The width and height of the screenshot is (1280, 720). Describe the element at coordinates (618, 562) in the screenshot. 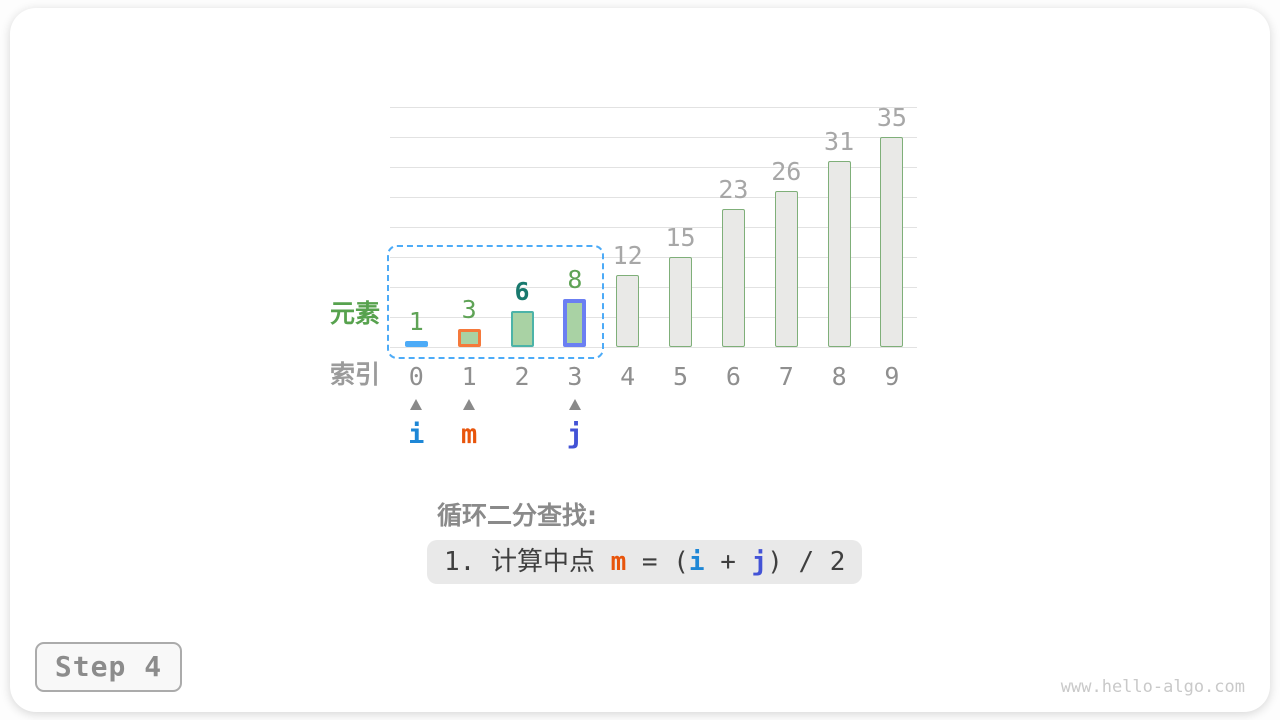

I see `formula-segment: m` at that location.